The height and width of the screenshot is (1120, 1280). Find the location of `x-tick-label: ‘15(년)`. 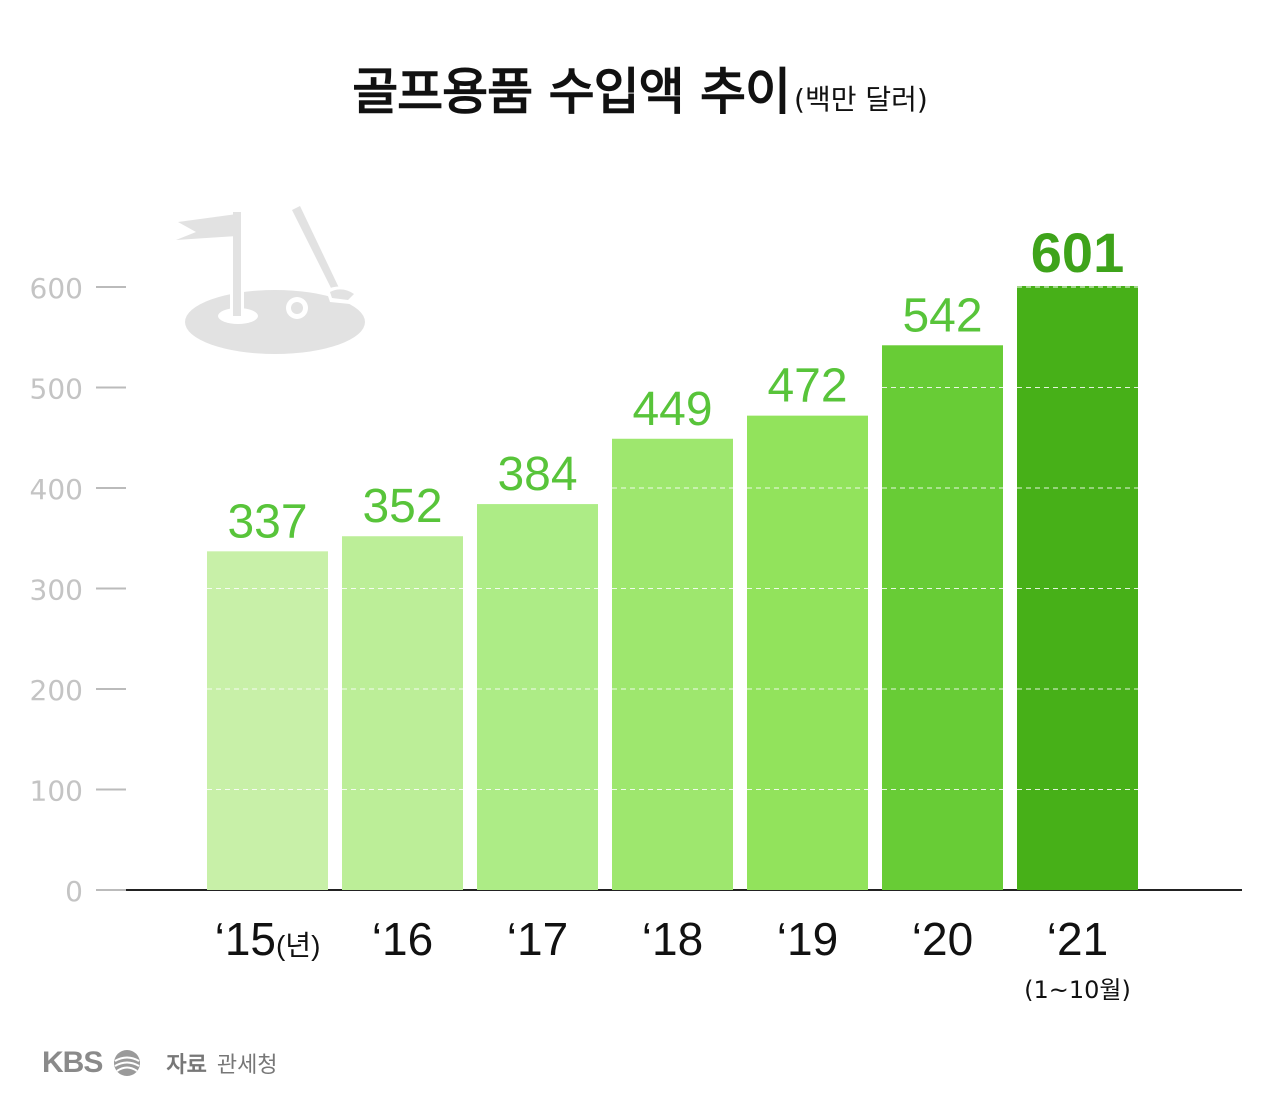

x-tick-label: ‘15(년) is located at coordinates (268, 939).